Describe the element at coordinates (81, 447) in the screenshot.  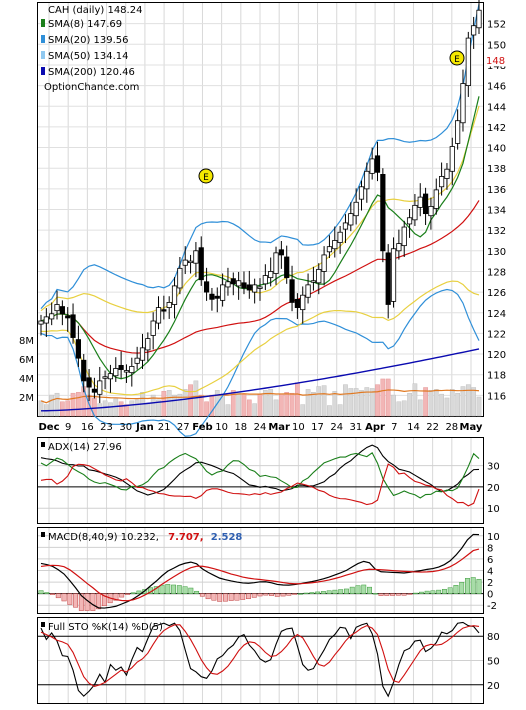
I see `adx-label: ADX(14) 27.96` at that location.